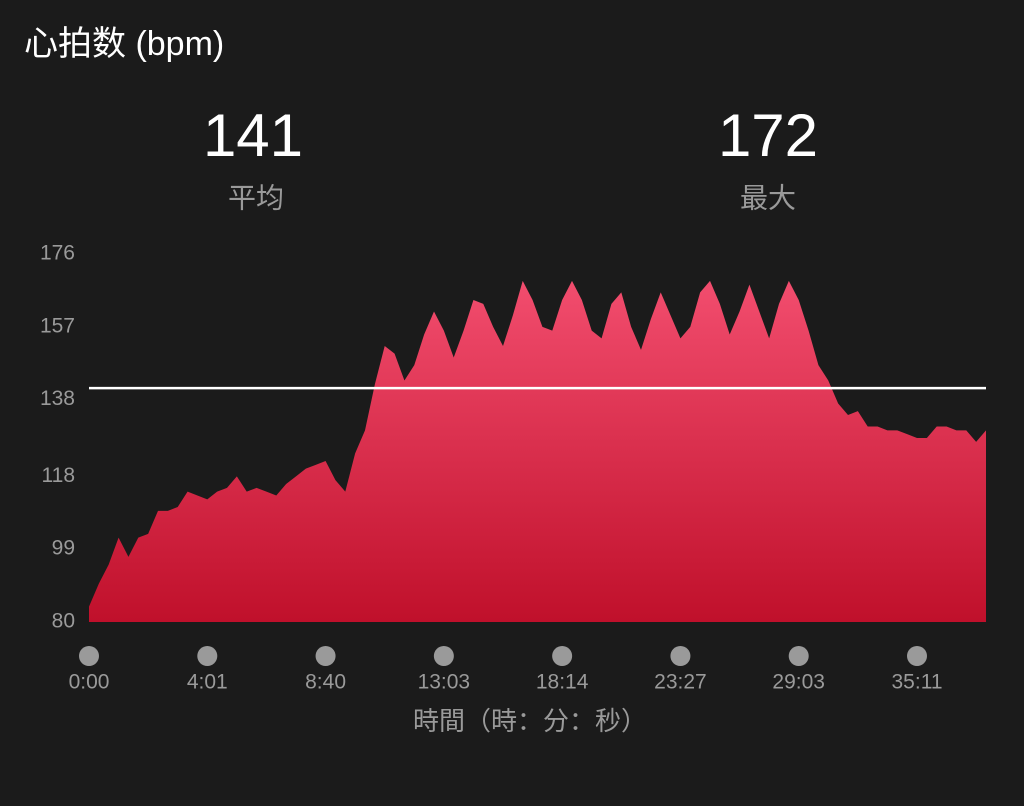 The image size is (1024, 806). Describe the element at coordinates (917, 682) in the screenshot. I see `x-tick-label: 35:11` at that location.